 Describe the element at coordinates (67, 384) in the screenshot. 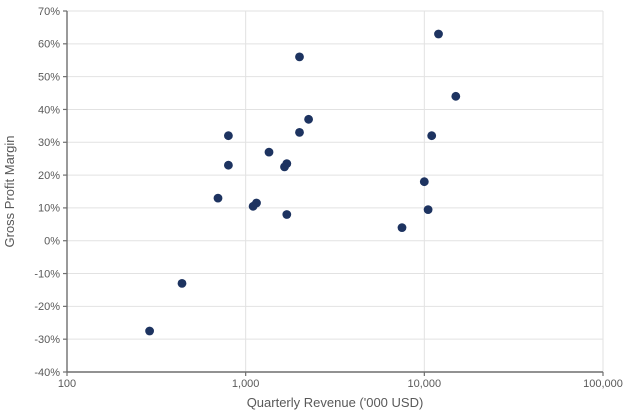

I see `x-tick-label: 100` at that location.